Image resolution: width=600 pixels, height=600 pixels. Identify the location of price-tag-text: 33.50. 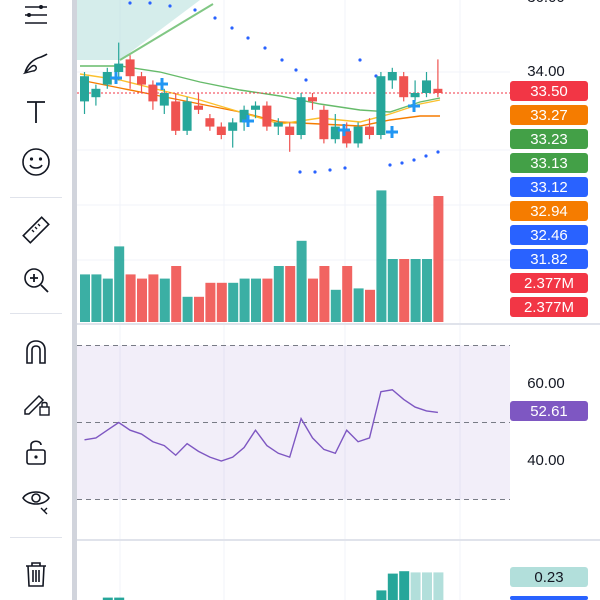
(549, 91).